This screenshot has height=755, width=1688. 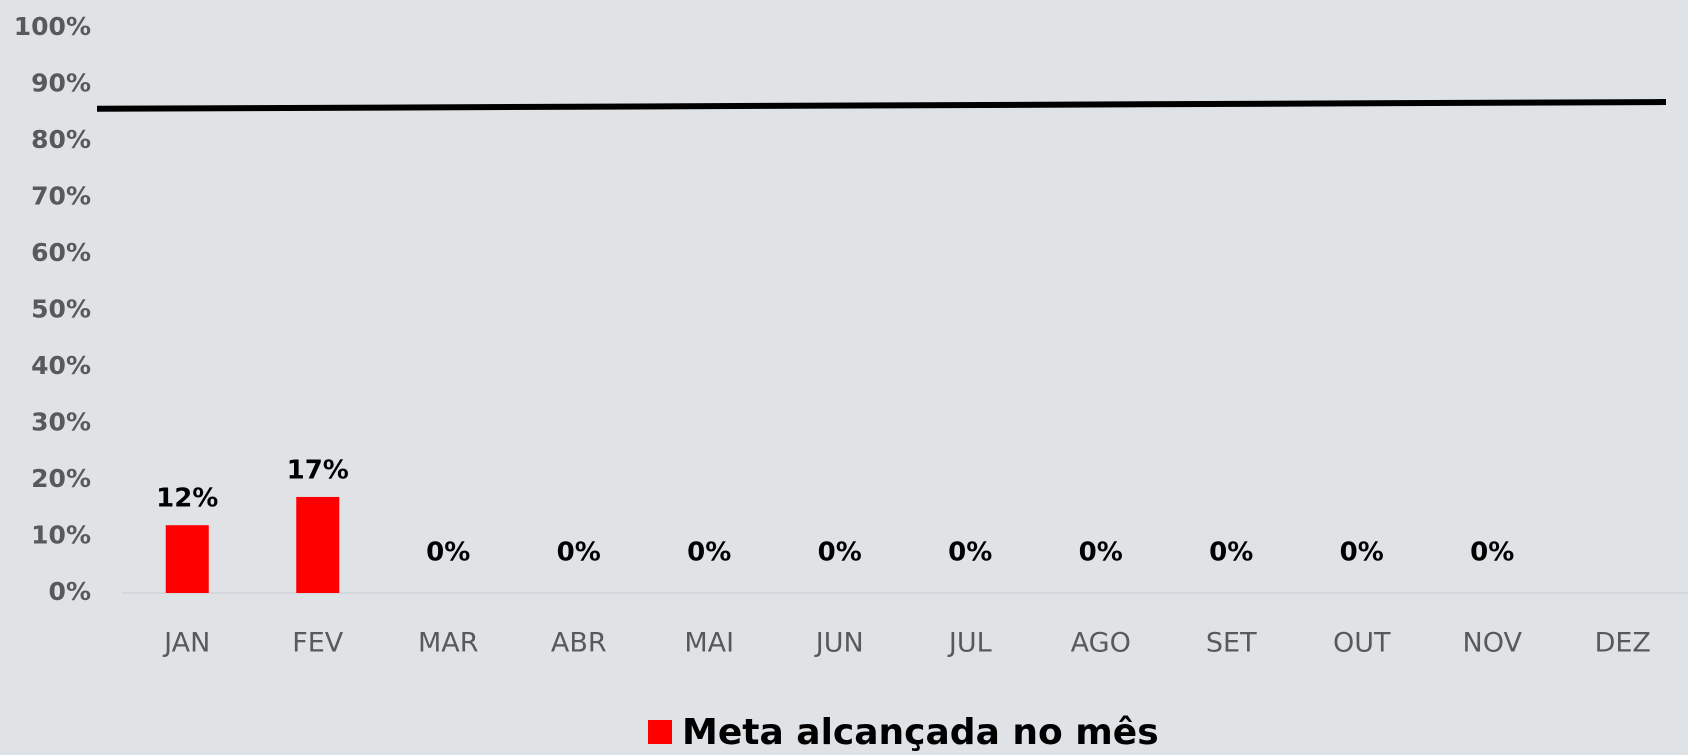 I want to click on x-tick-label: SET, so click(x=1231, y=643).